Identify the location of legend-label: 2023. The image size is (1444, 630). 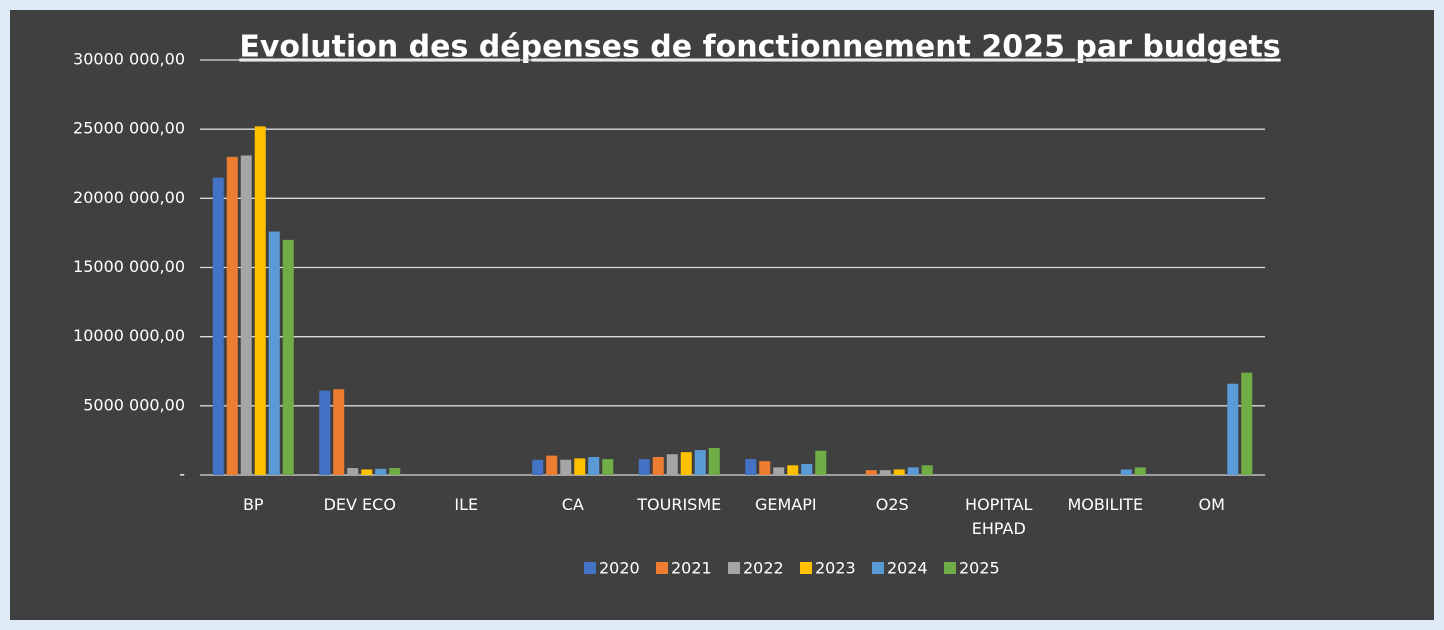
(835, 568).